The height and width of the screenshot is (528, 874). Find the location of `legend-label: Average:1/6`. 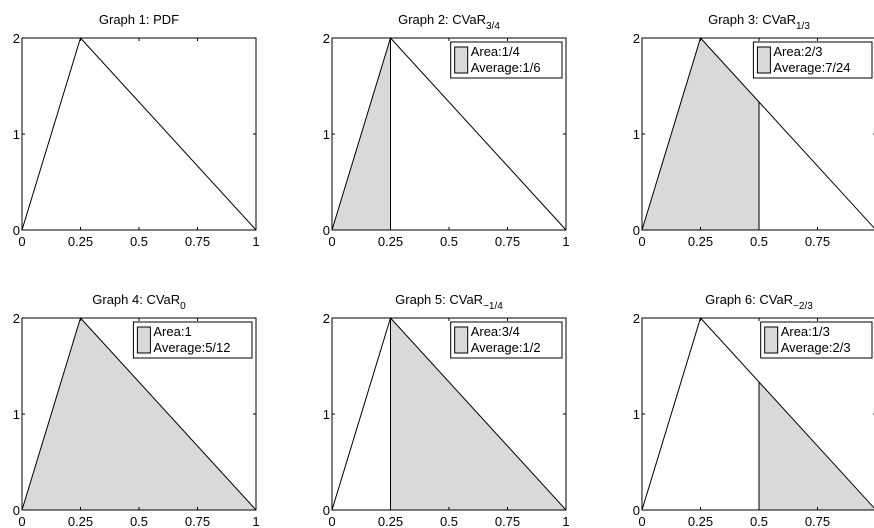

legend-label: Average:1/6 is located at coordinates (506, 67).